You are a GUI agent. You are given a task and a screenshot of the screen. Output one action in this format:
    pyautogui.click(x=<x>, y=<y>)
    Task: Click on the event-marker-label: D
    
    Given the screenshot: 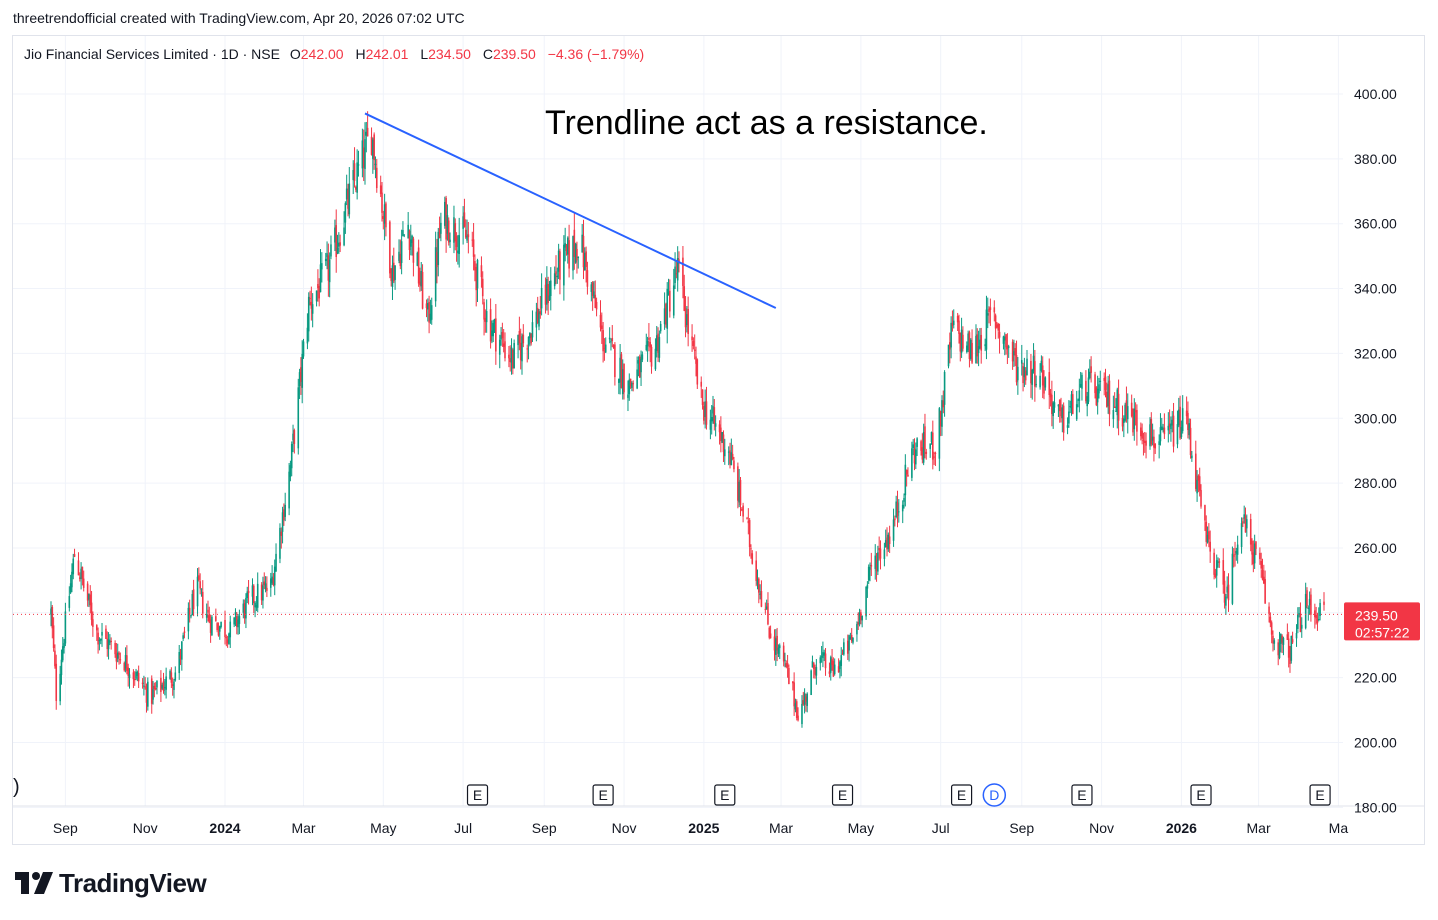 What is the action you would take?
    pyautogui.click(x=994, y=795)
    